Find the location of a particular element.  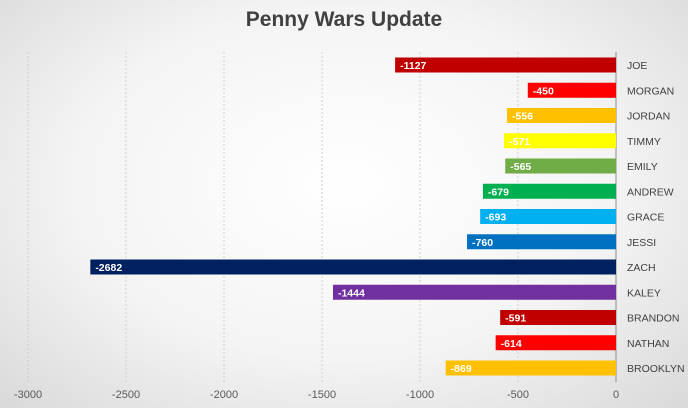

category-label: MORGAN is located at coordinates (650, 91).